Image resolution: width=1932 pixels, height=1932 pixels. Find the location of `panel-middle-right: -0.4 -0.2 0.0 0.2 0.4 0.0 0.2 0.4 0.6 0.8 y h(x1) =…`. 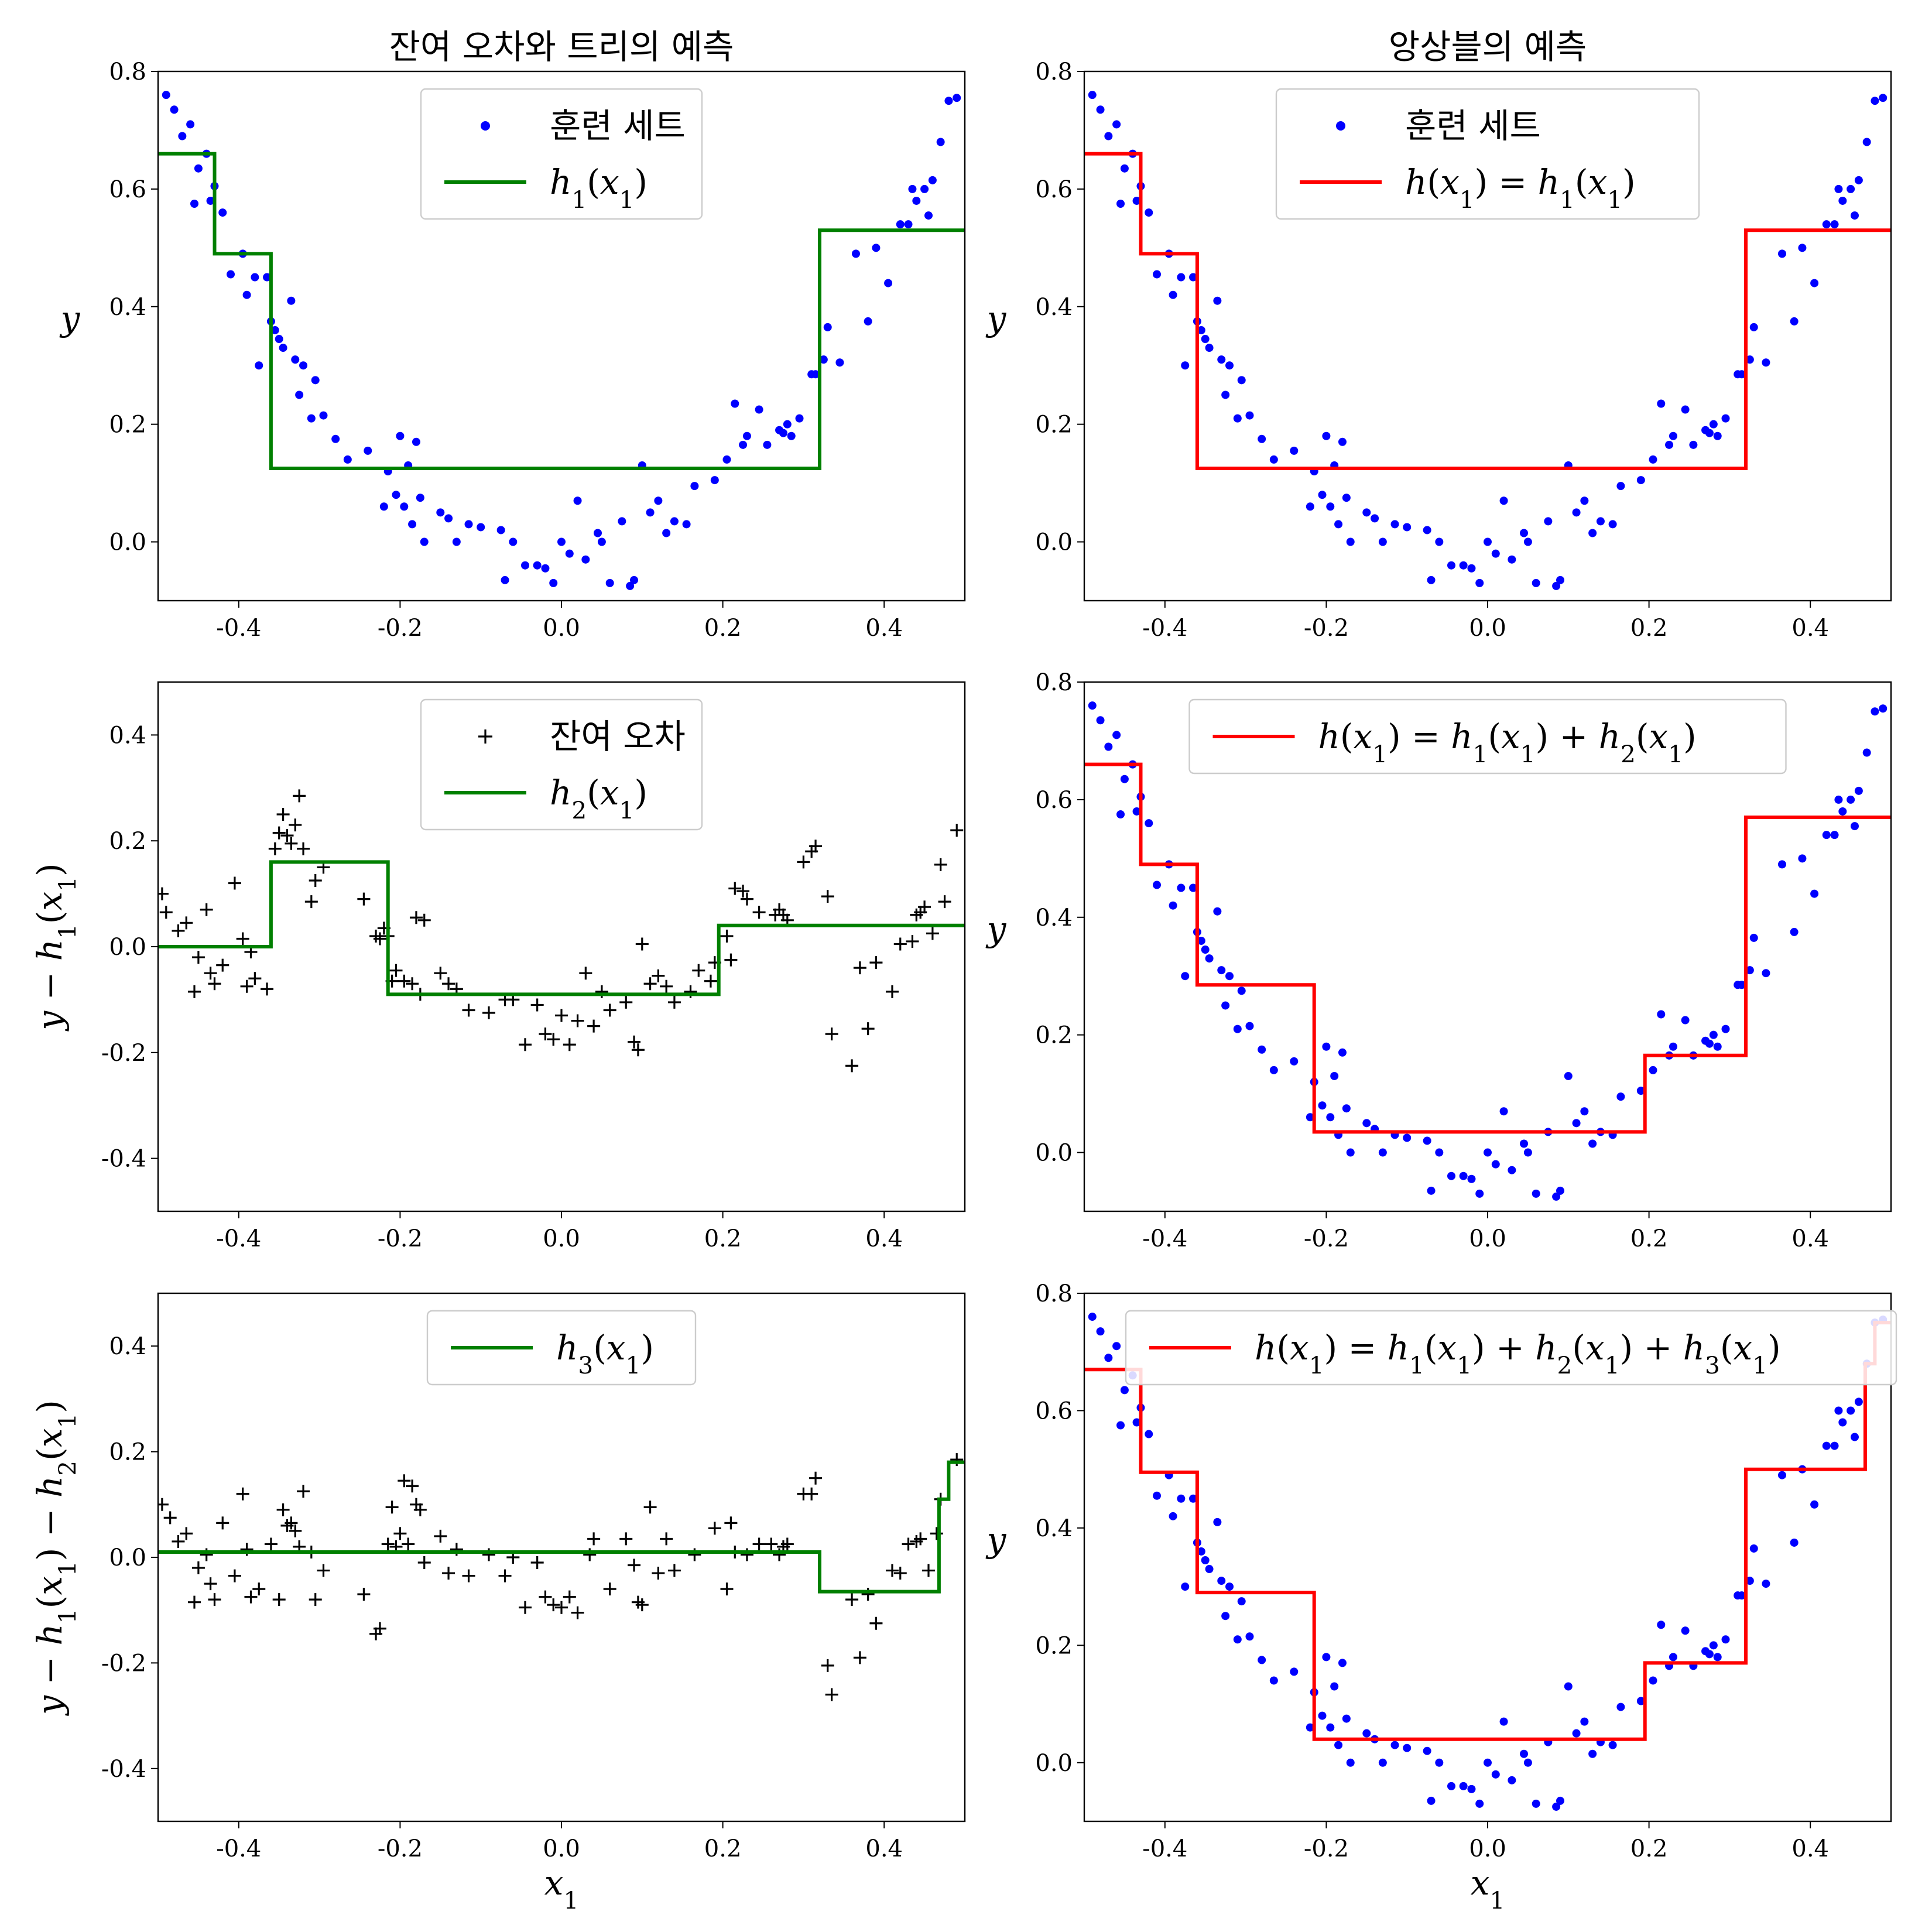

panel-middle-right: -0.4 -0.2 0.0 0.2 0.4 0.0 0.2 0.4 0.6 0.8 y h(x1) =… is located at coordinates (1438, 960).